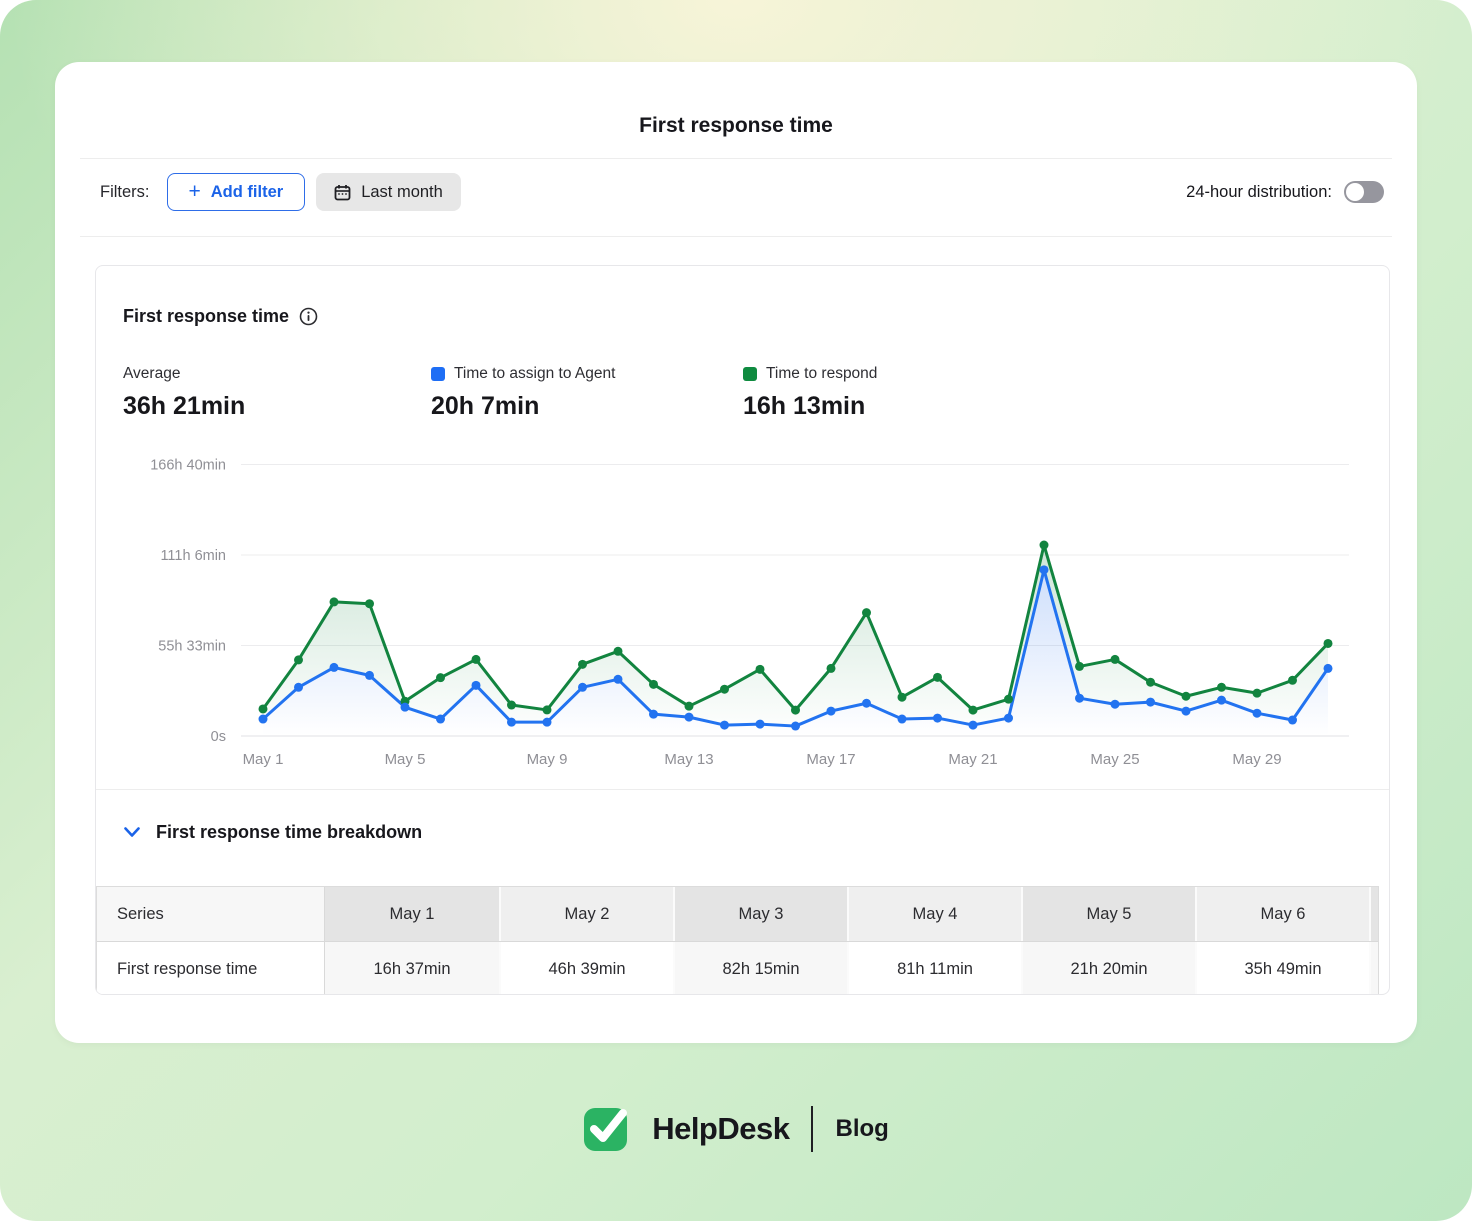  I want to click on date-range-button: Last month, so click(388, 192).